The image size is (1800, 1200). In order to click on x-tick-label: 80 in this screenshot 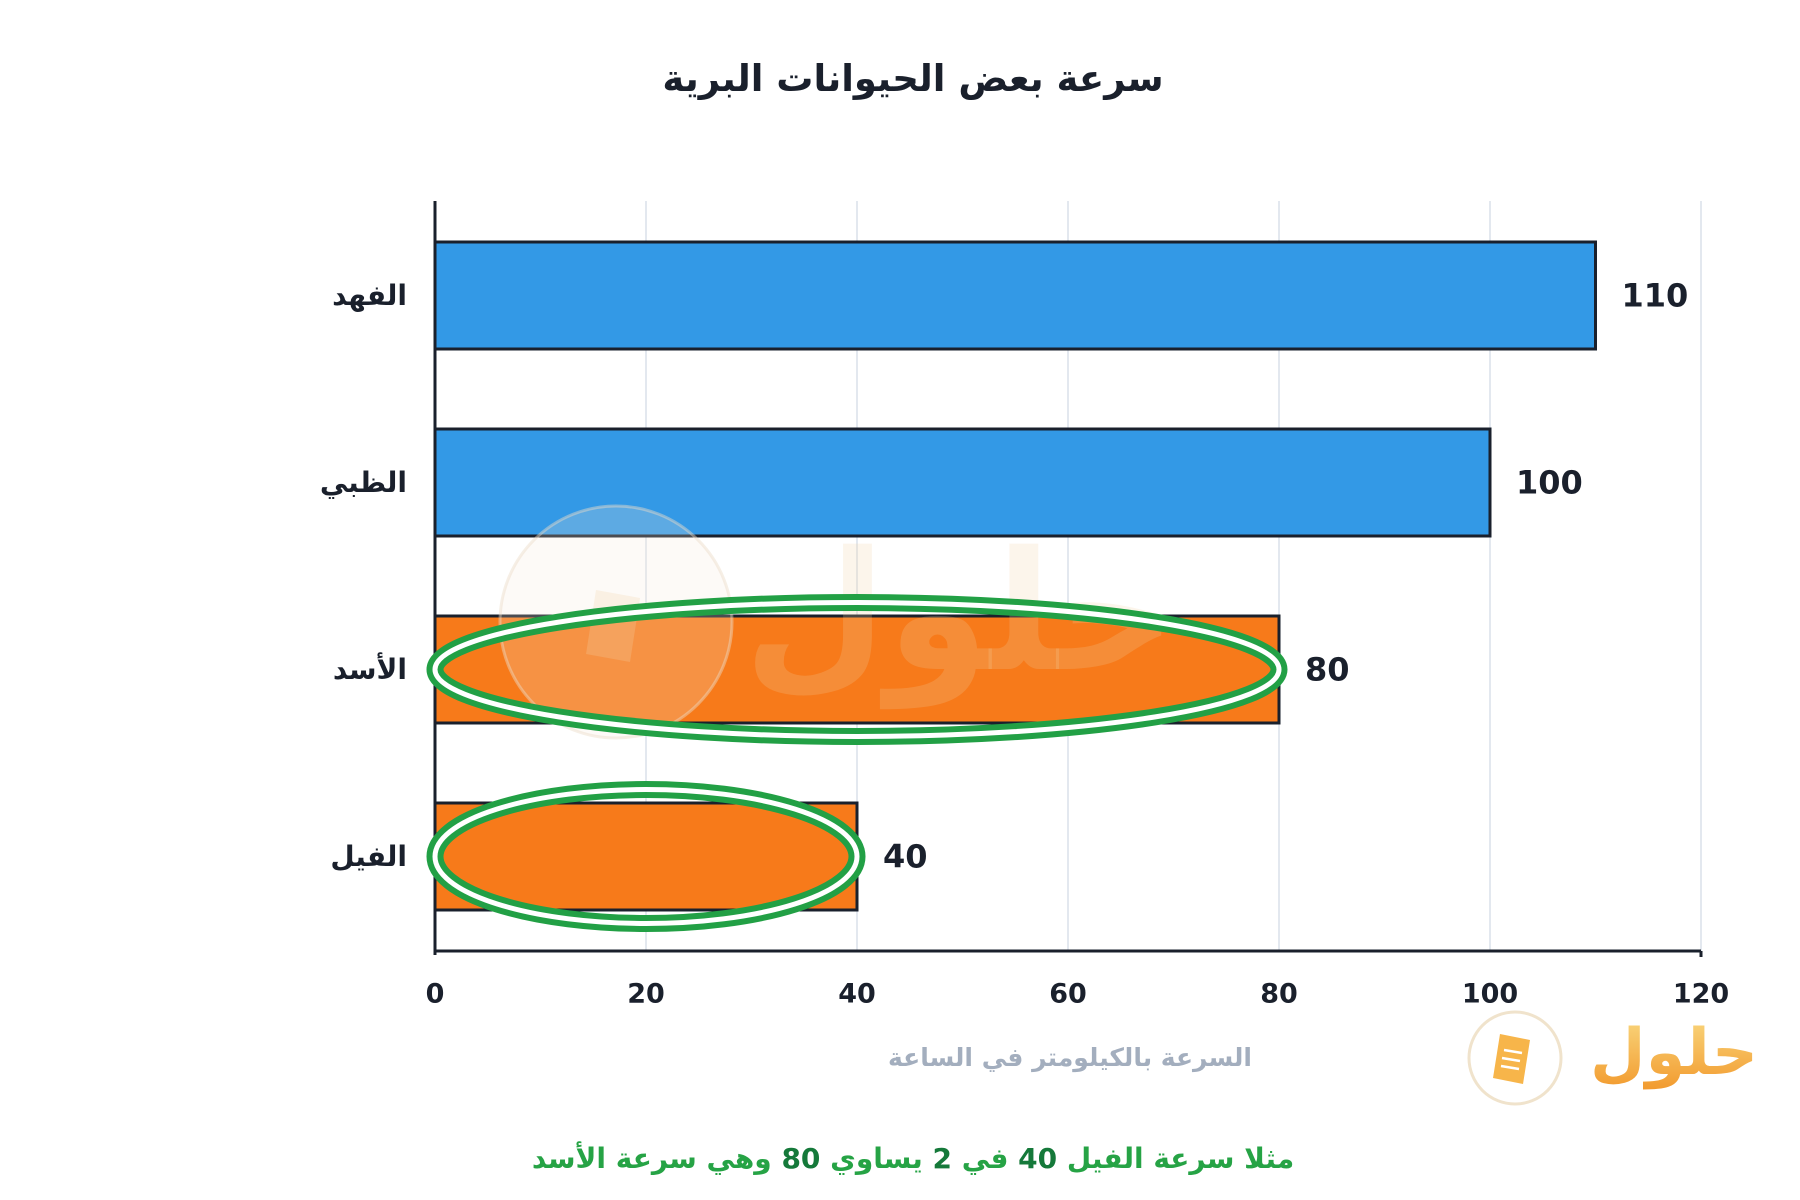, I will do `click(1279, 994)`.